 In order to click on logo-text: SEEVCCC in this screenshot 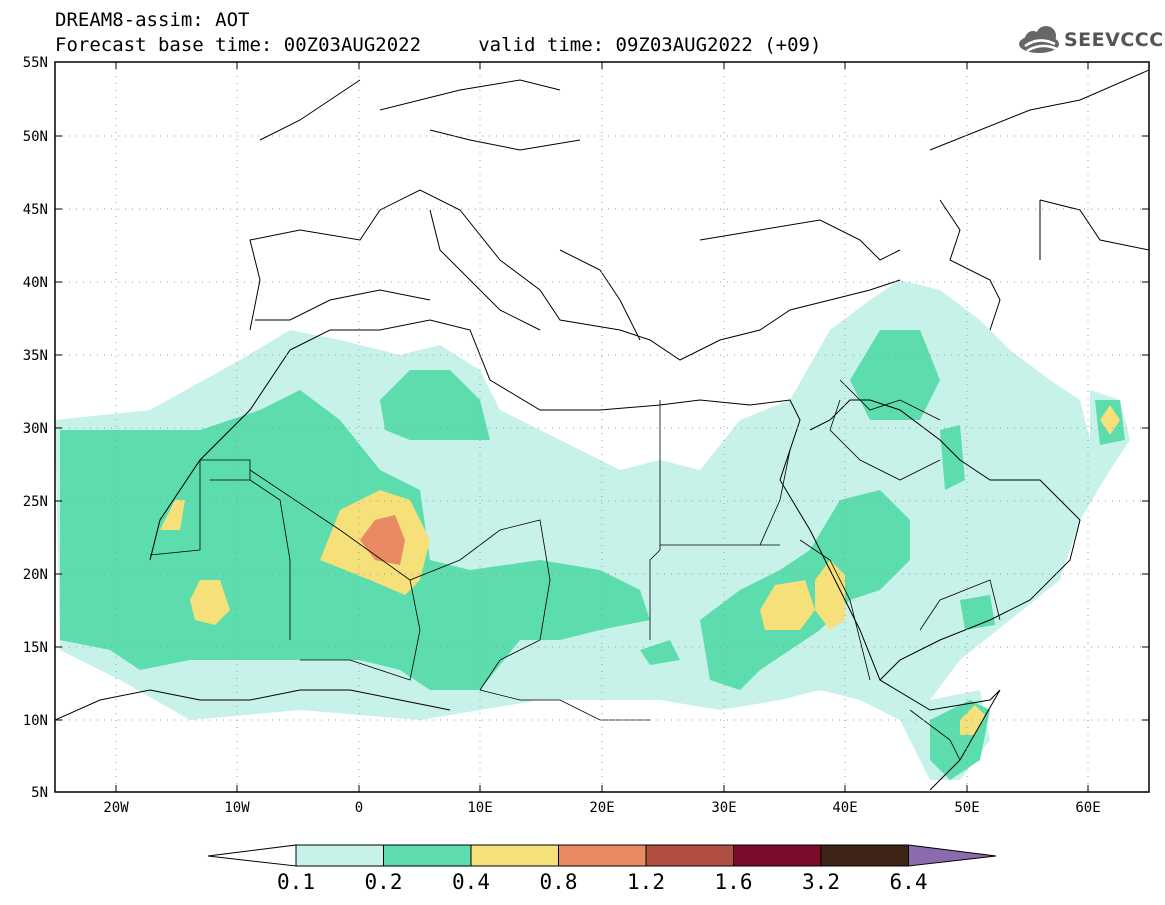, I will do `click(1114, 40)`.